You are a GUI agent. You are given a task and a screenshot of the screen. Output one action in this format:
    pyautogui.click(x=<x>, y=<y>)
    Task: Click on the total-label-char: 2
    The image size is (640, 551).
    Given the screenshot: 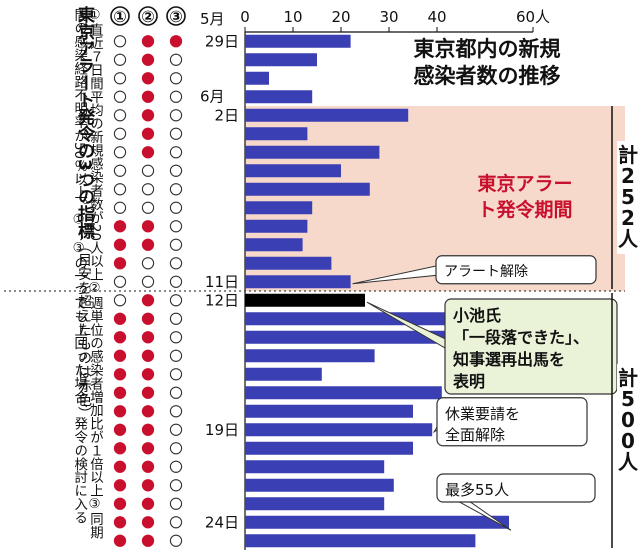 What is the action you would take?
    pyautogui.click(x=628, y=218)
    